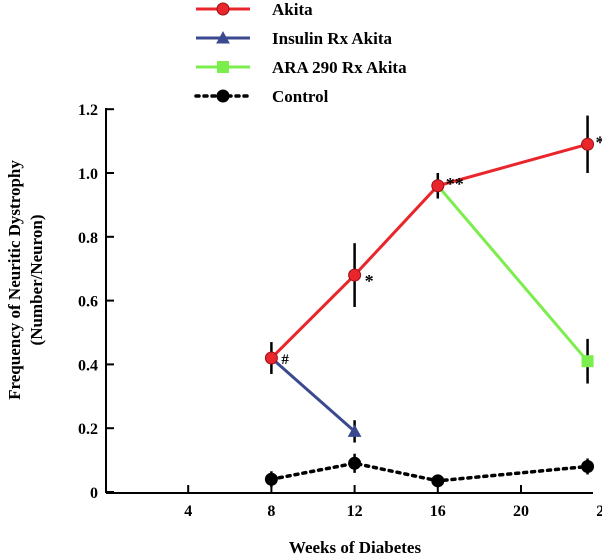  I want to click on legend-label: ARA 290 Rx Akita, so click(339, 67).